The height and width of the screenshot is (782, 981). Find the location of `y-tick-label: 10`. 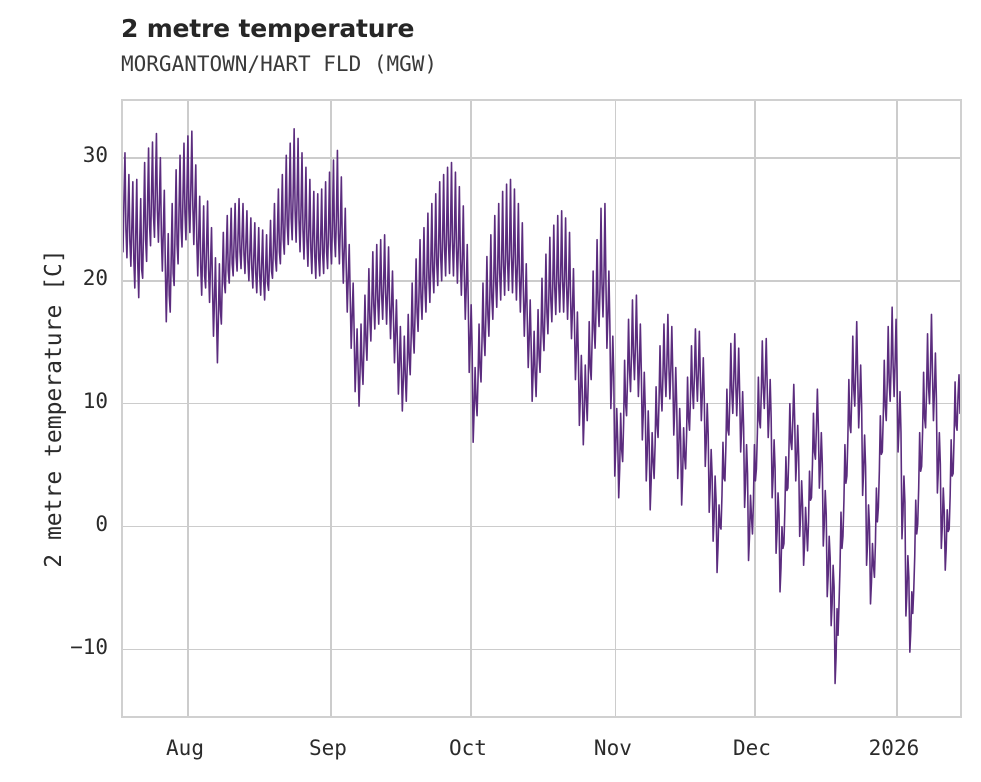

y-tick-label: 10 is located at coordinates (95, 400).